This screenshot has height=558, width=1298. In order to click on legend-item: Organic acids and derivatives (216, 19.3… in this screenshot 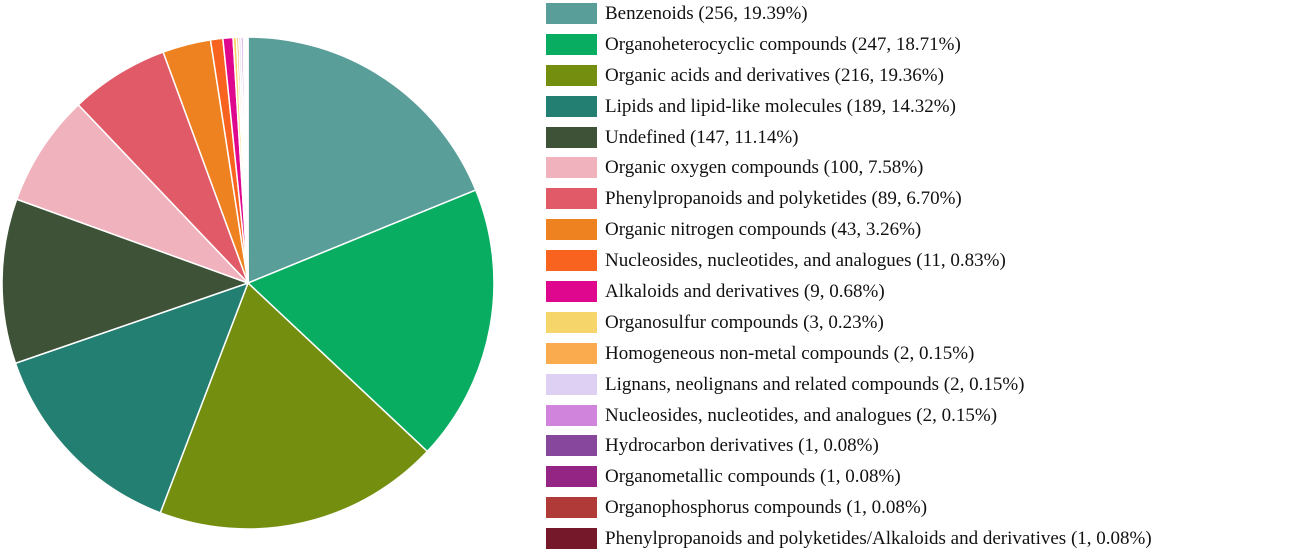, I will do `click(848, 79)`.